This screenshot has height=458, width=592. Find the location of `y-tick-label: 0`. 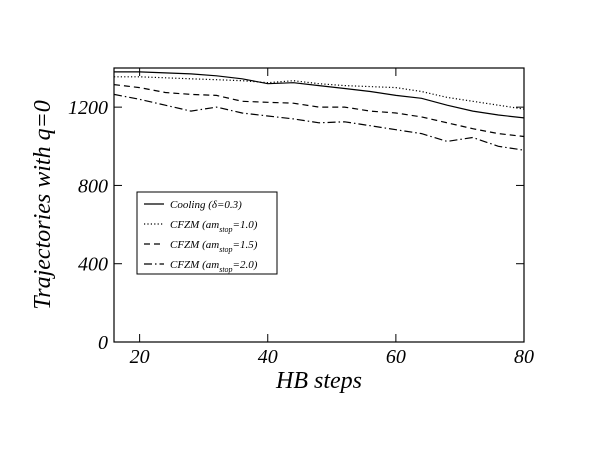

y-tick-label: 0 is located at coordinates (103, 343).